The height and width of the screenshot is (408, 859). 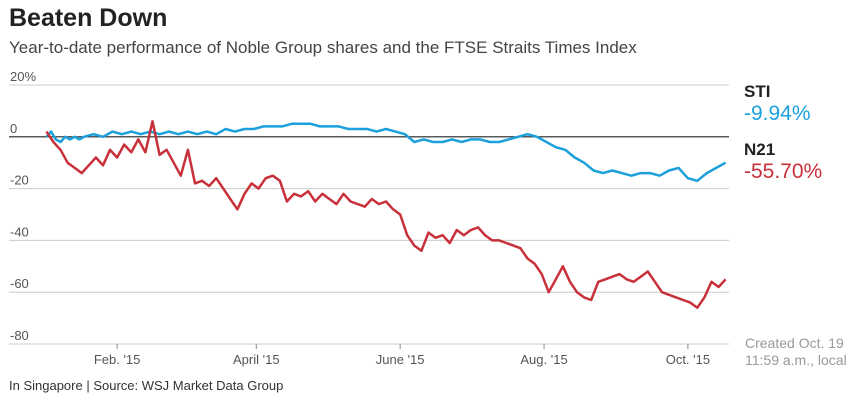 What do you see at coordinates (796, 360) in the screenshot?
I see `created-line-2: 11:59 a.m., local` at bounding box center [796, 360].